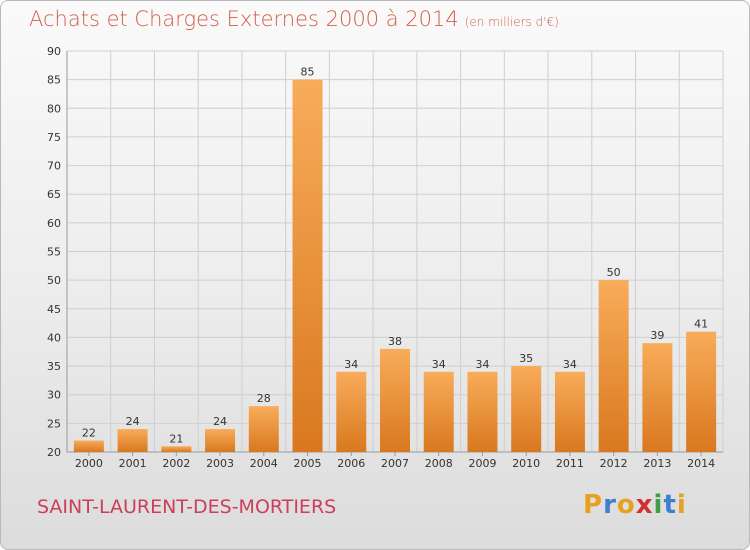 The width and height of the screenshot is (750, 550). What do you see at coordinates (54, 280) in the screenshot?
I see `y-tick-label: 50` at bounding box center [54, 280].